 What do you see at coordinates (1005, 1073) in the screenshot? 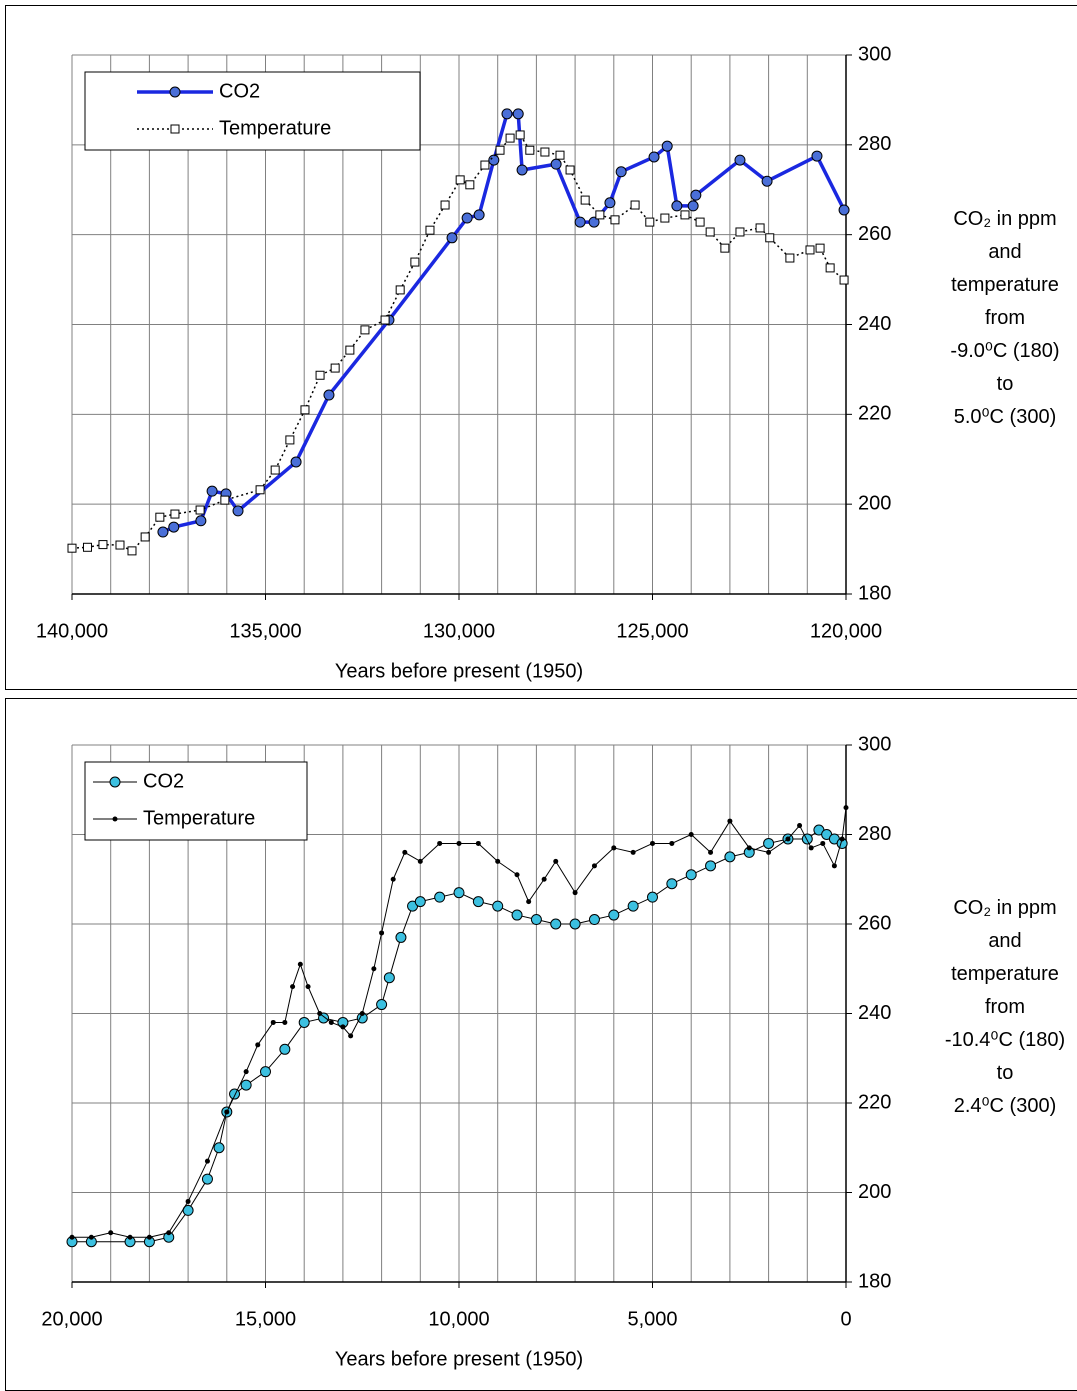
I see `y-axis-label: to` at bounding box center [1005, 1073].